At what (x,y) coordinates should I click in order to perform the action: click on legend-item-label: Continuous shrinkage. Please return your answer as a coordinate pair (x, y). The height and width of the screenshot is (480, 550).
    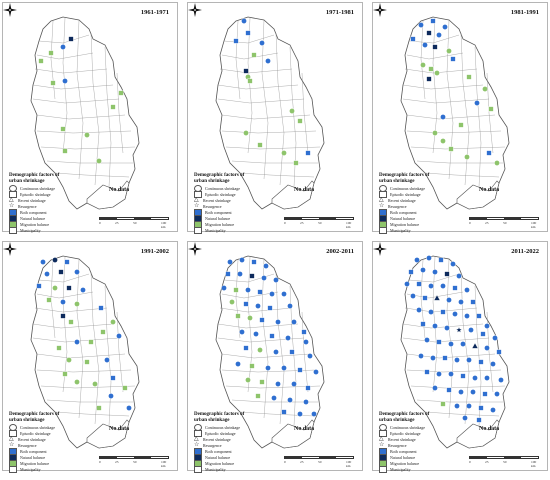
    Looking at the image, I should click on (37, 427).